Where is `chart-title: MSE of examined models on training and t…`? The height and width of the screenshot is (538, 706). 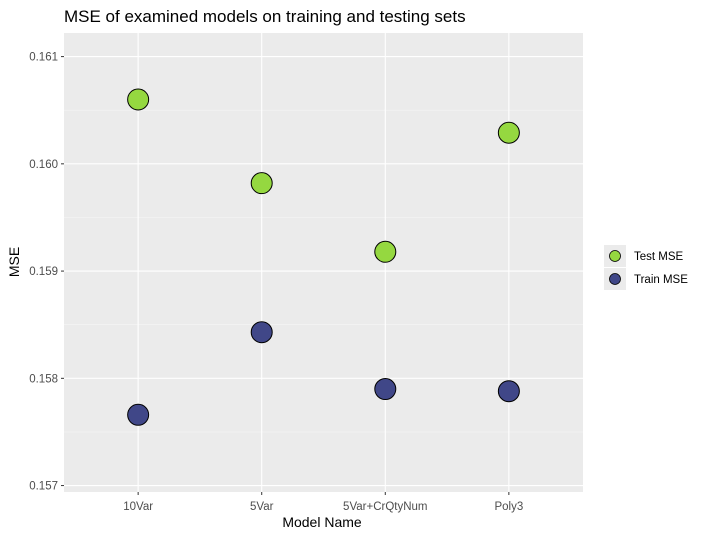
chart-title: MSE of examined models on training and t… is located at coordinates (265, 16).